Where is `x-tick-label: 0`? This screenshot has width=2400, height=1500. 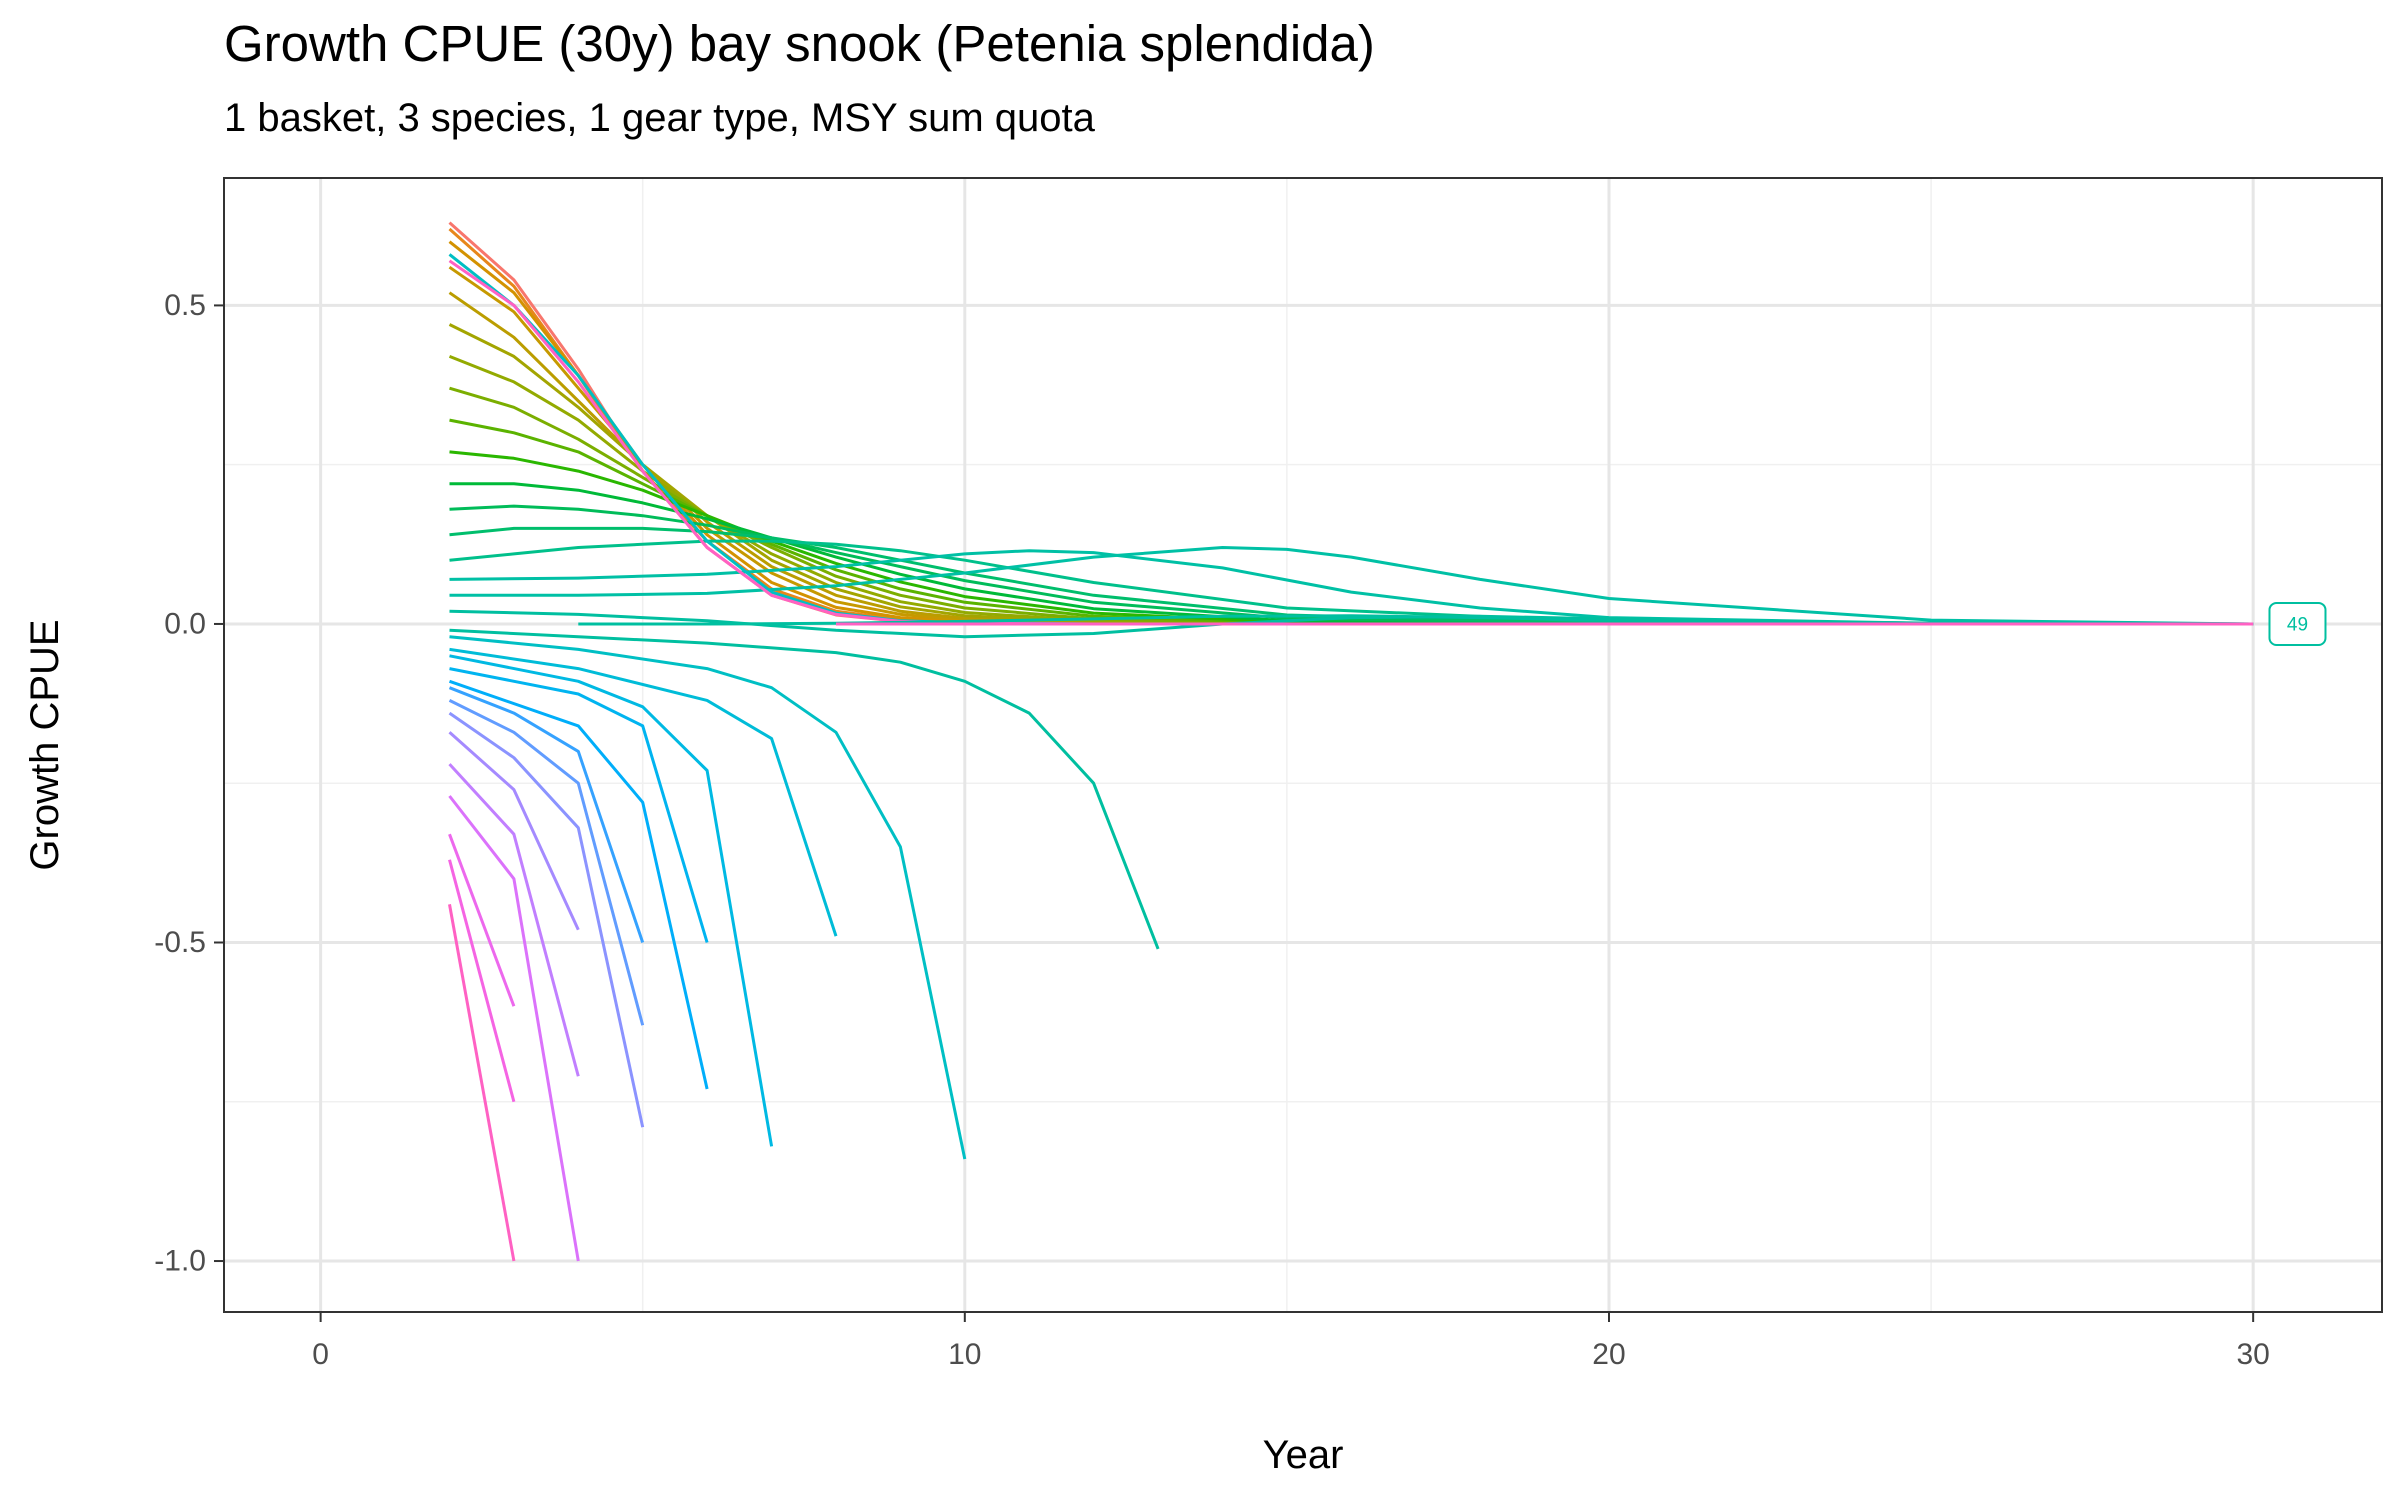 x-tick-label: 0 is located at coordinates (320, 1354).